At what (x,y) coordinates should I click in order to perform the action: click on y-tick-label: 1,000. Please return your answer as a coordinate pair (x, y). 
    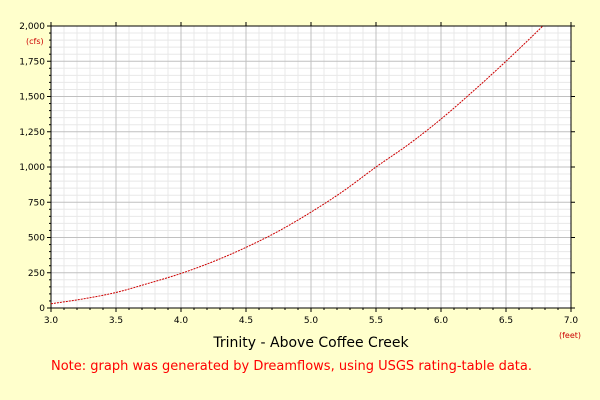
    Looking at the image, I should click on (32, 168).